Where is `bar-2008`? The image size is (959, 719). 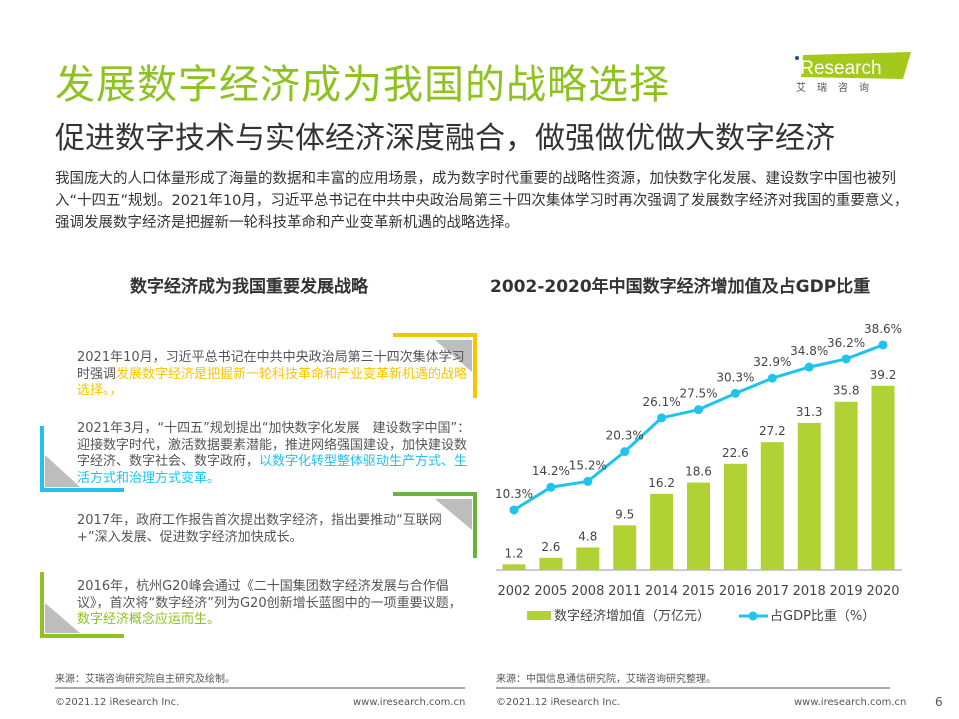 bar-2008 is located at coordinates (588, 558).